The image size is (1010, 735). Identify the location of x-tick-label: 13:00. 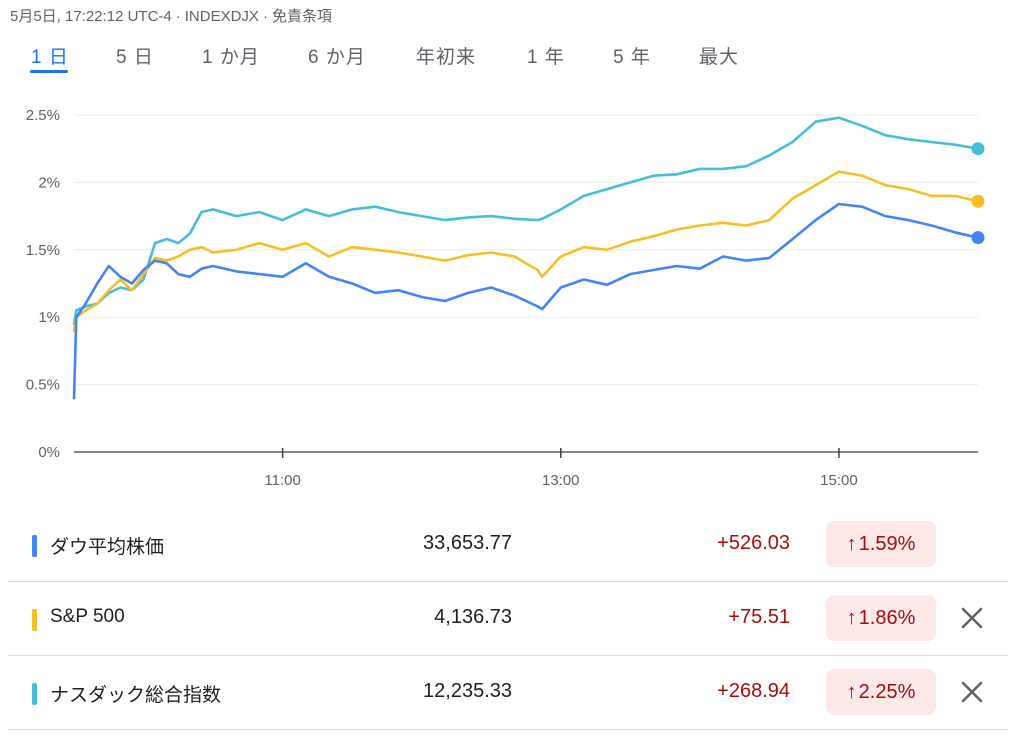
(561, 480).